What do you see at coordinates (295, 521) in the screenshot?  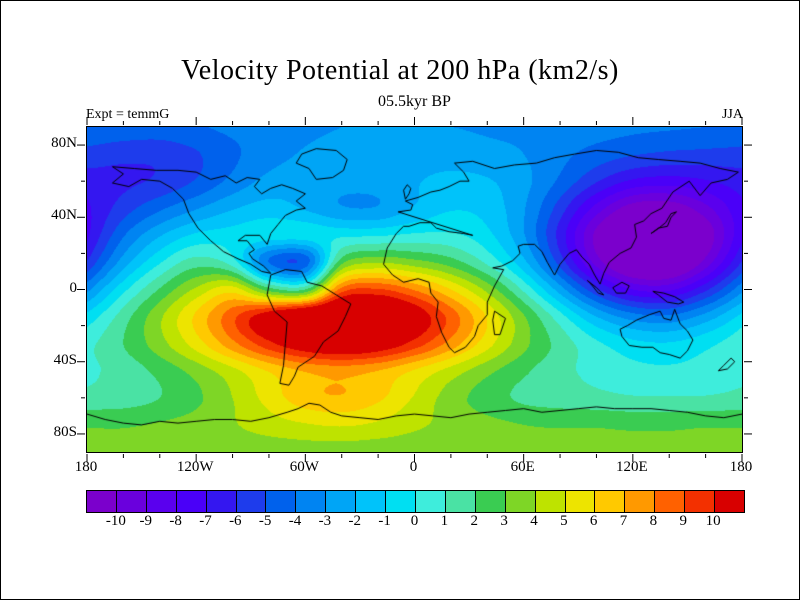 I see `colorbar-label: -4` at bounding box center [295, 521].